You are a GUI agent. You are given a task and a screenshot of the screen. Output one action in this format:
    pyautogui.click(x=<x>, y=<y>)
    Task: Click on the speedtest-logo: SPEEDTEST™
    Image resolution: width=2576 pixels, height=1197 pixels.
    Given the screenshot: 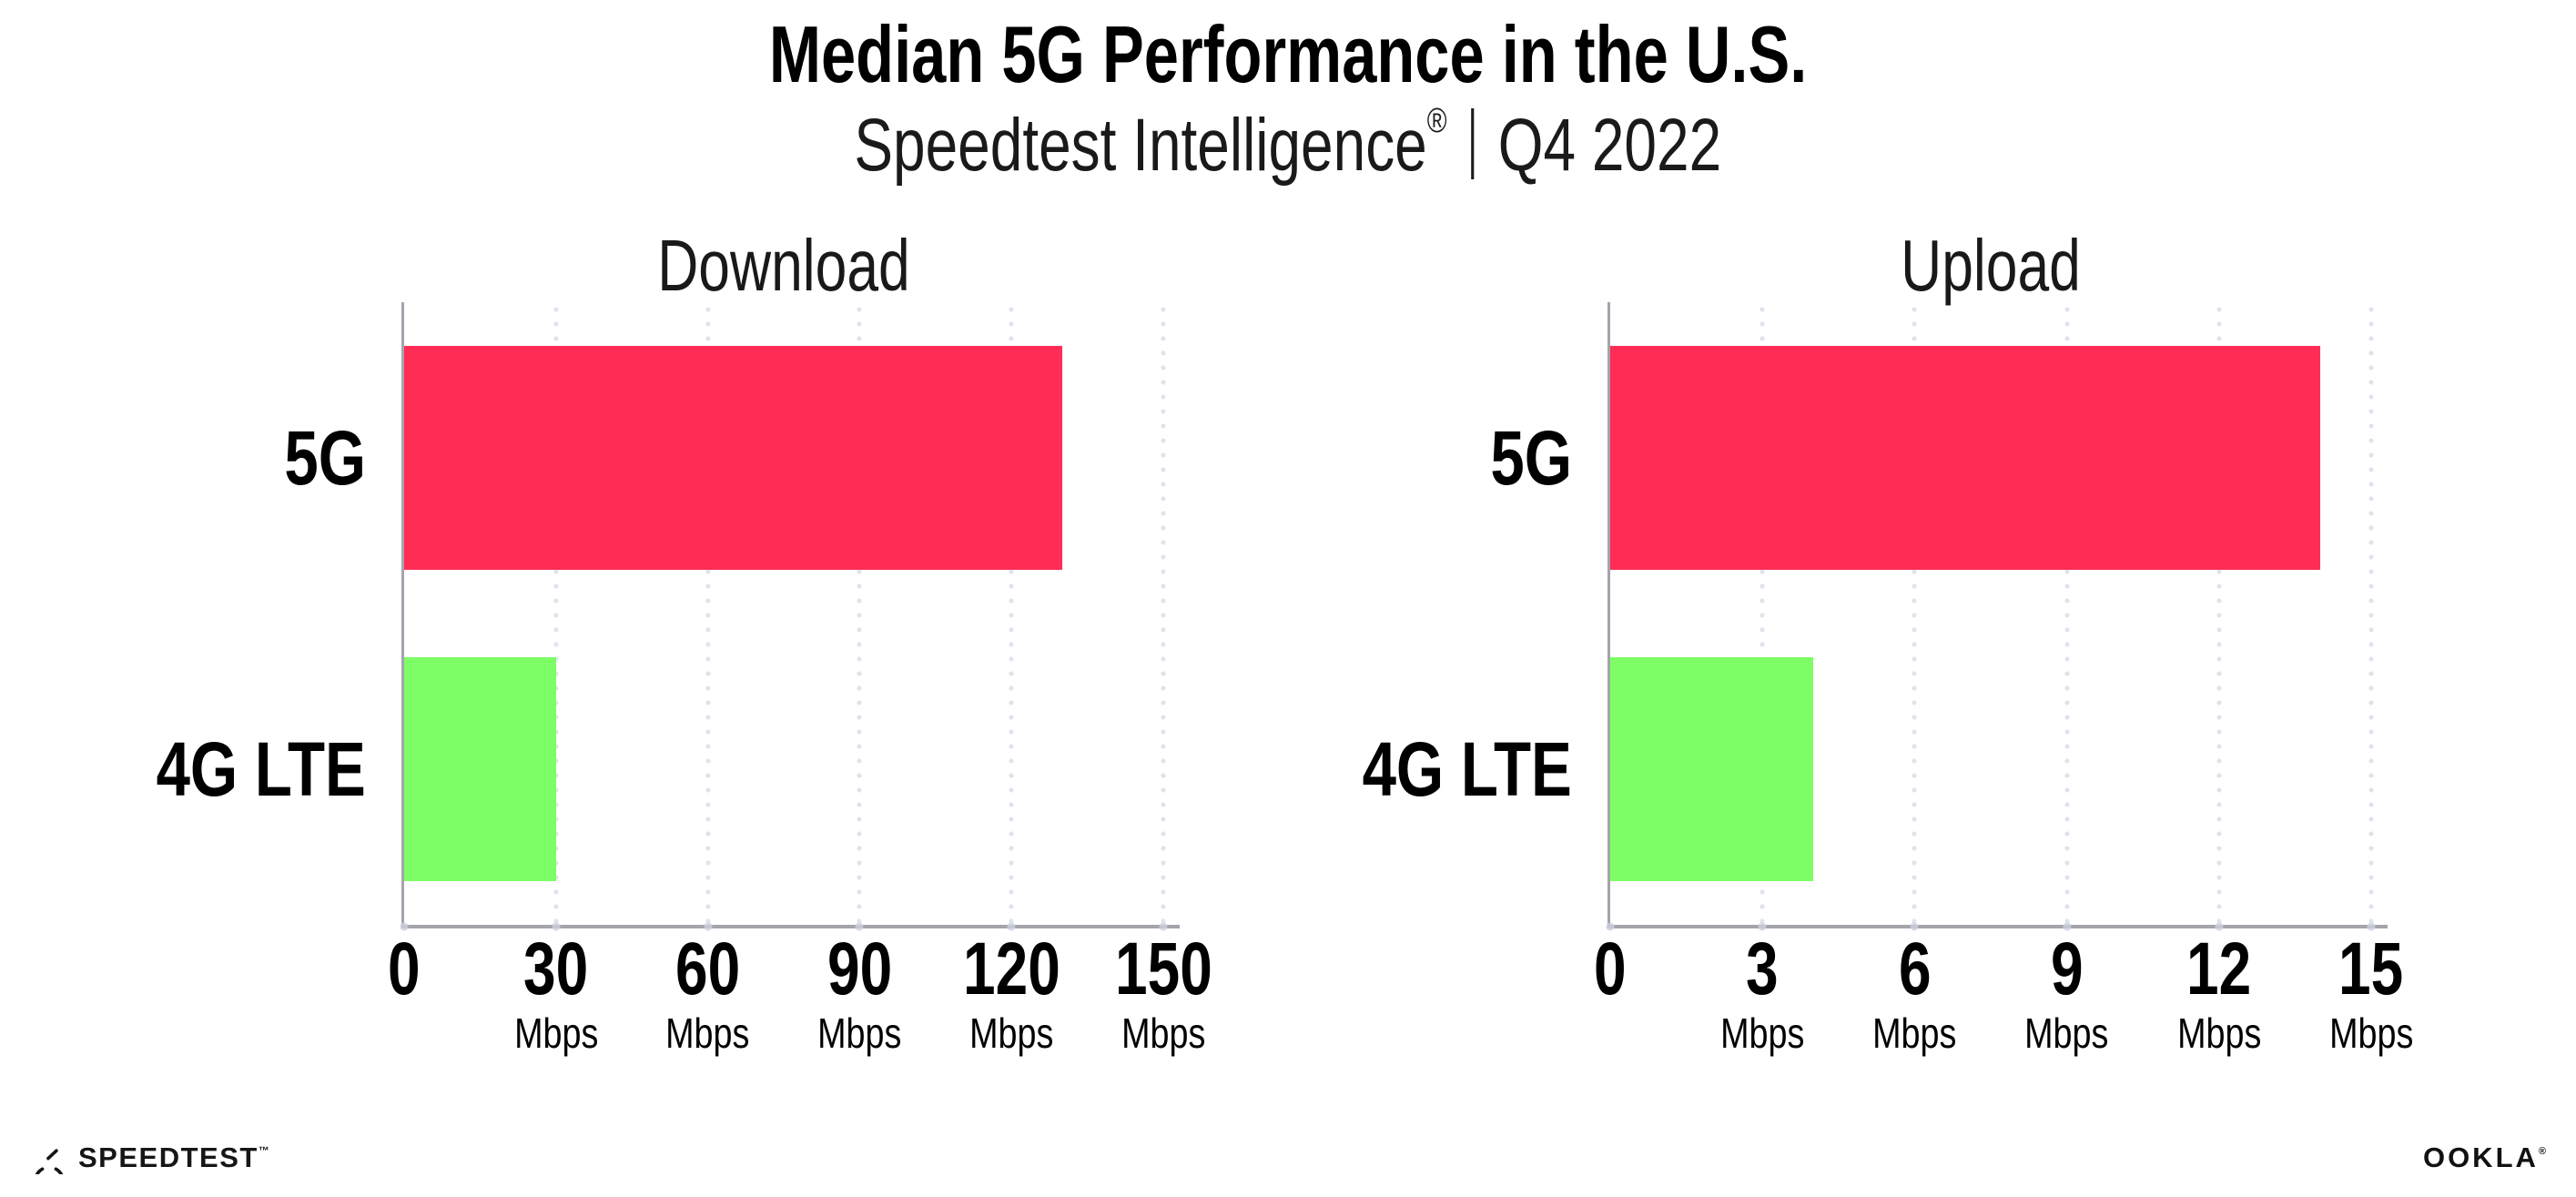 What is the action you would take?
    pyautogui.click(x=150, y=1157)
    